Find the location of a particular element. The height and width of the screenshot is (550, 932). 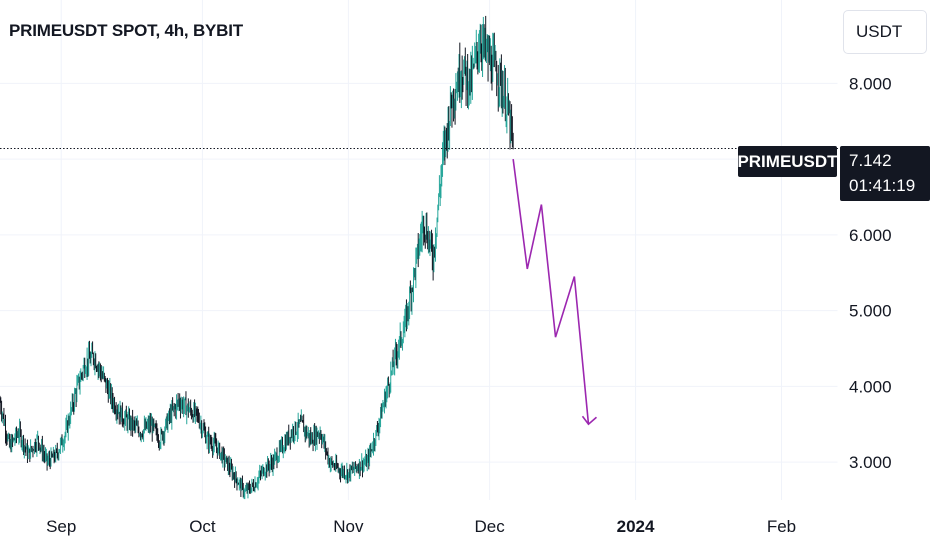

projection-line is located at coordinates (551, 291).